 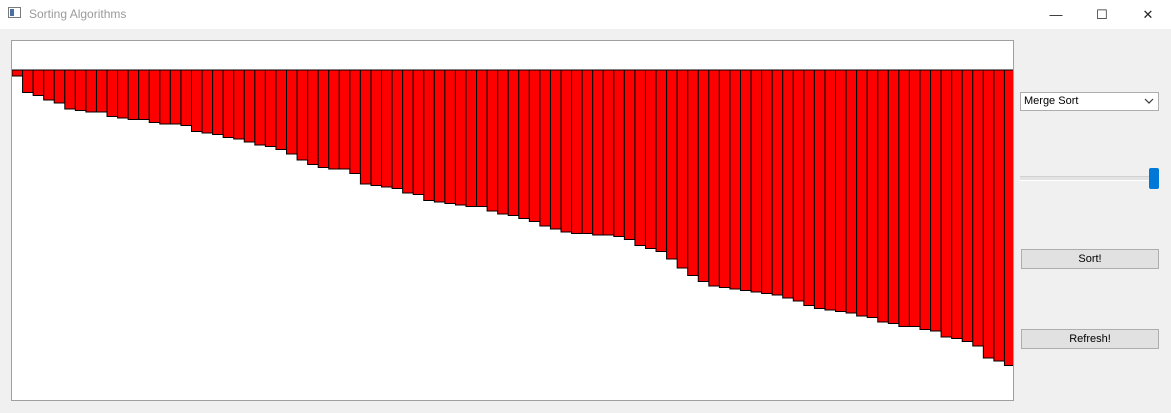 What do you see at coordinates (1090, 339) in the screenshot?
I see `refresh-button: Refresh!` at bounding box center [1090, 339].